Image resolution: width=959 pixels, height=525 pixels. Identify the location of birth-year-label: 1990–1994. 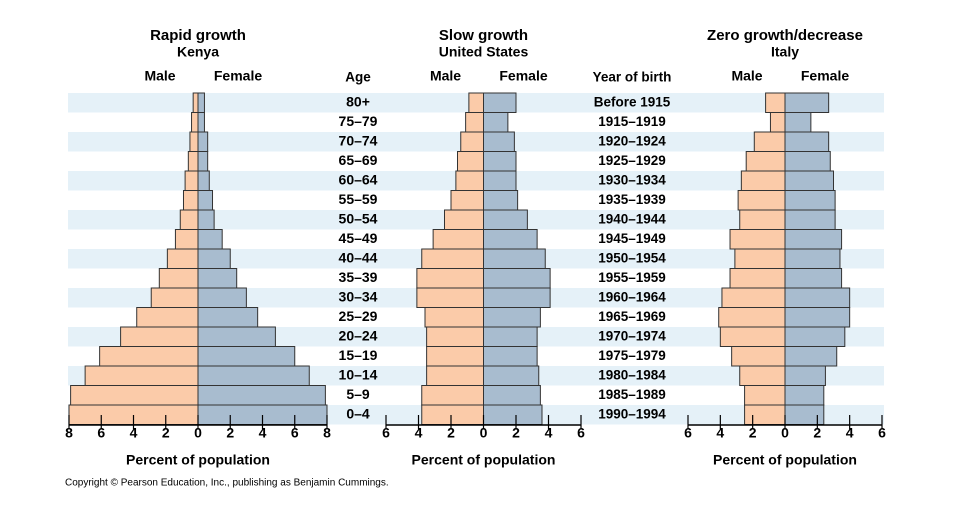
(632, 413).